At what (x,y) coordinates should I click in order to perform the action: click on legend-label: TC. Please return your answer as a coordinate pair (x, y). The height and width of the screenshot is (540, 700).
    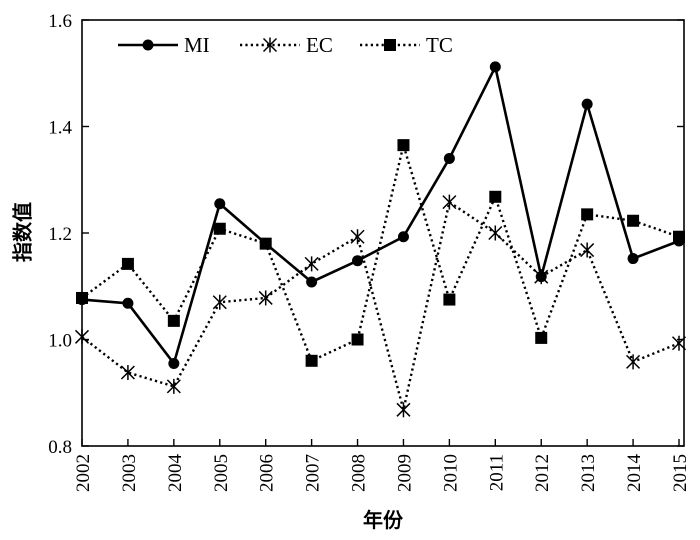
    Looking at the image, I should click on (439, 45).